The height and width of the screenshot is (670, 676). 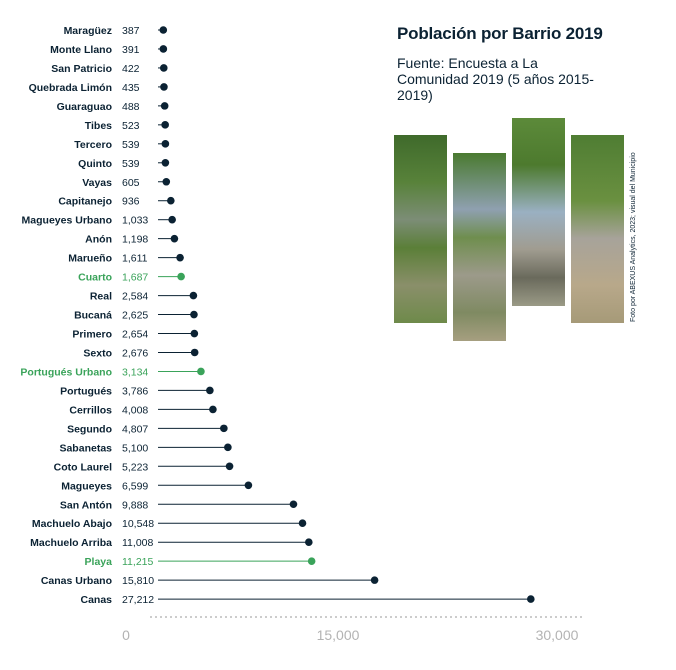 I want to click on value-label-playa: 11,215, so click(x=137, y=562).